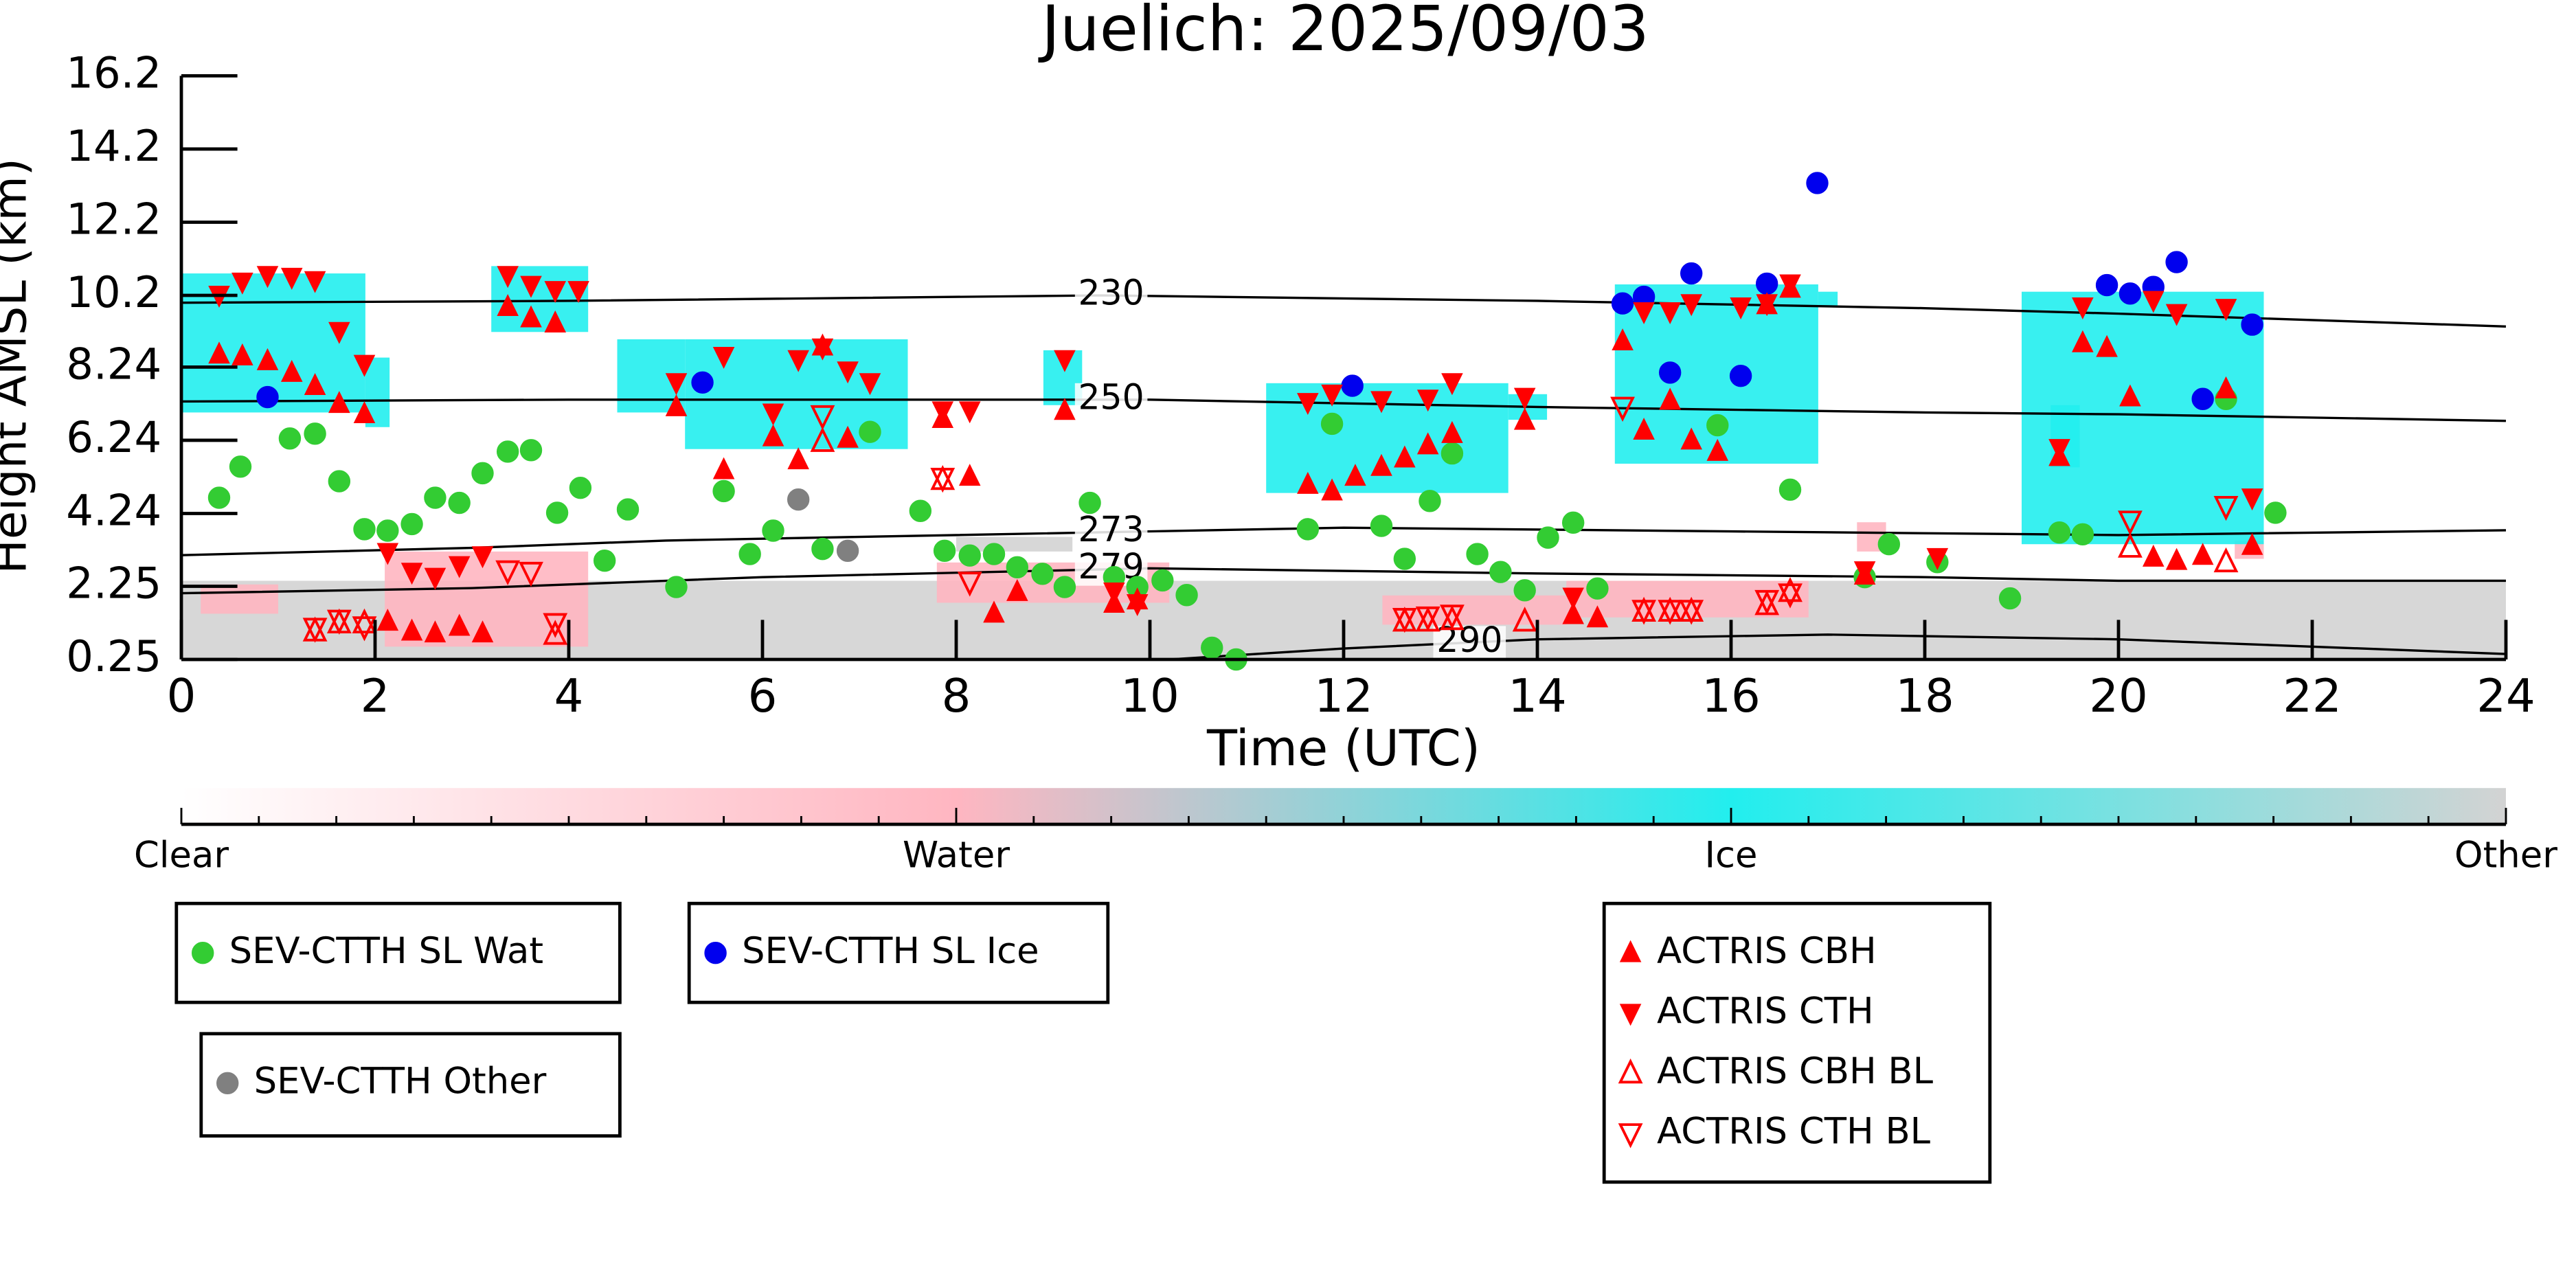  What do you see at coordinates (763, 696) in the screenshot?
I see `x-tick-label: 6` at bounding box center [763, 696].